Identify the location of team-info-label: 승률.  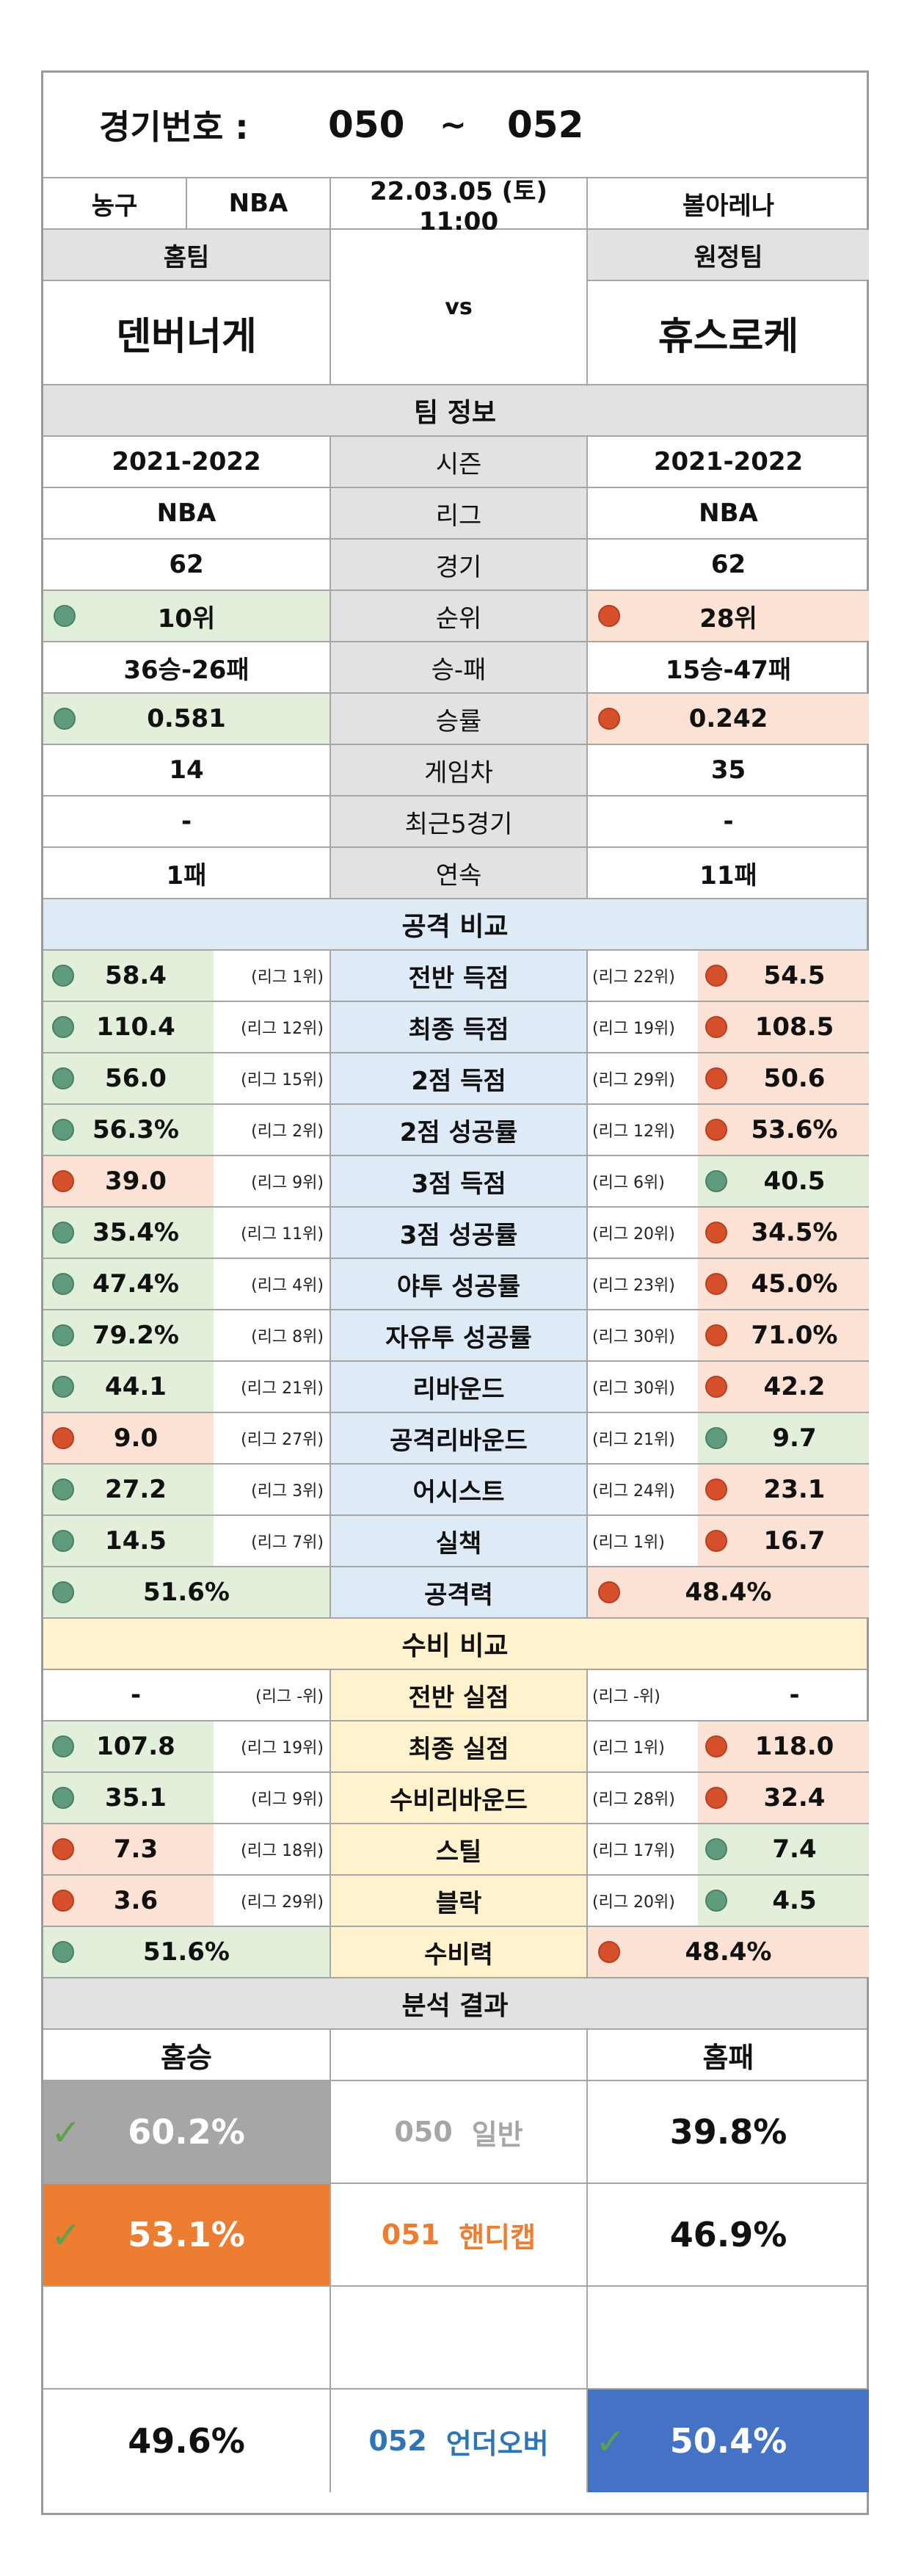
(459, 719).